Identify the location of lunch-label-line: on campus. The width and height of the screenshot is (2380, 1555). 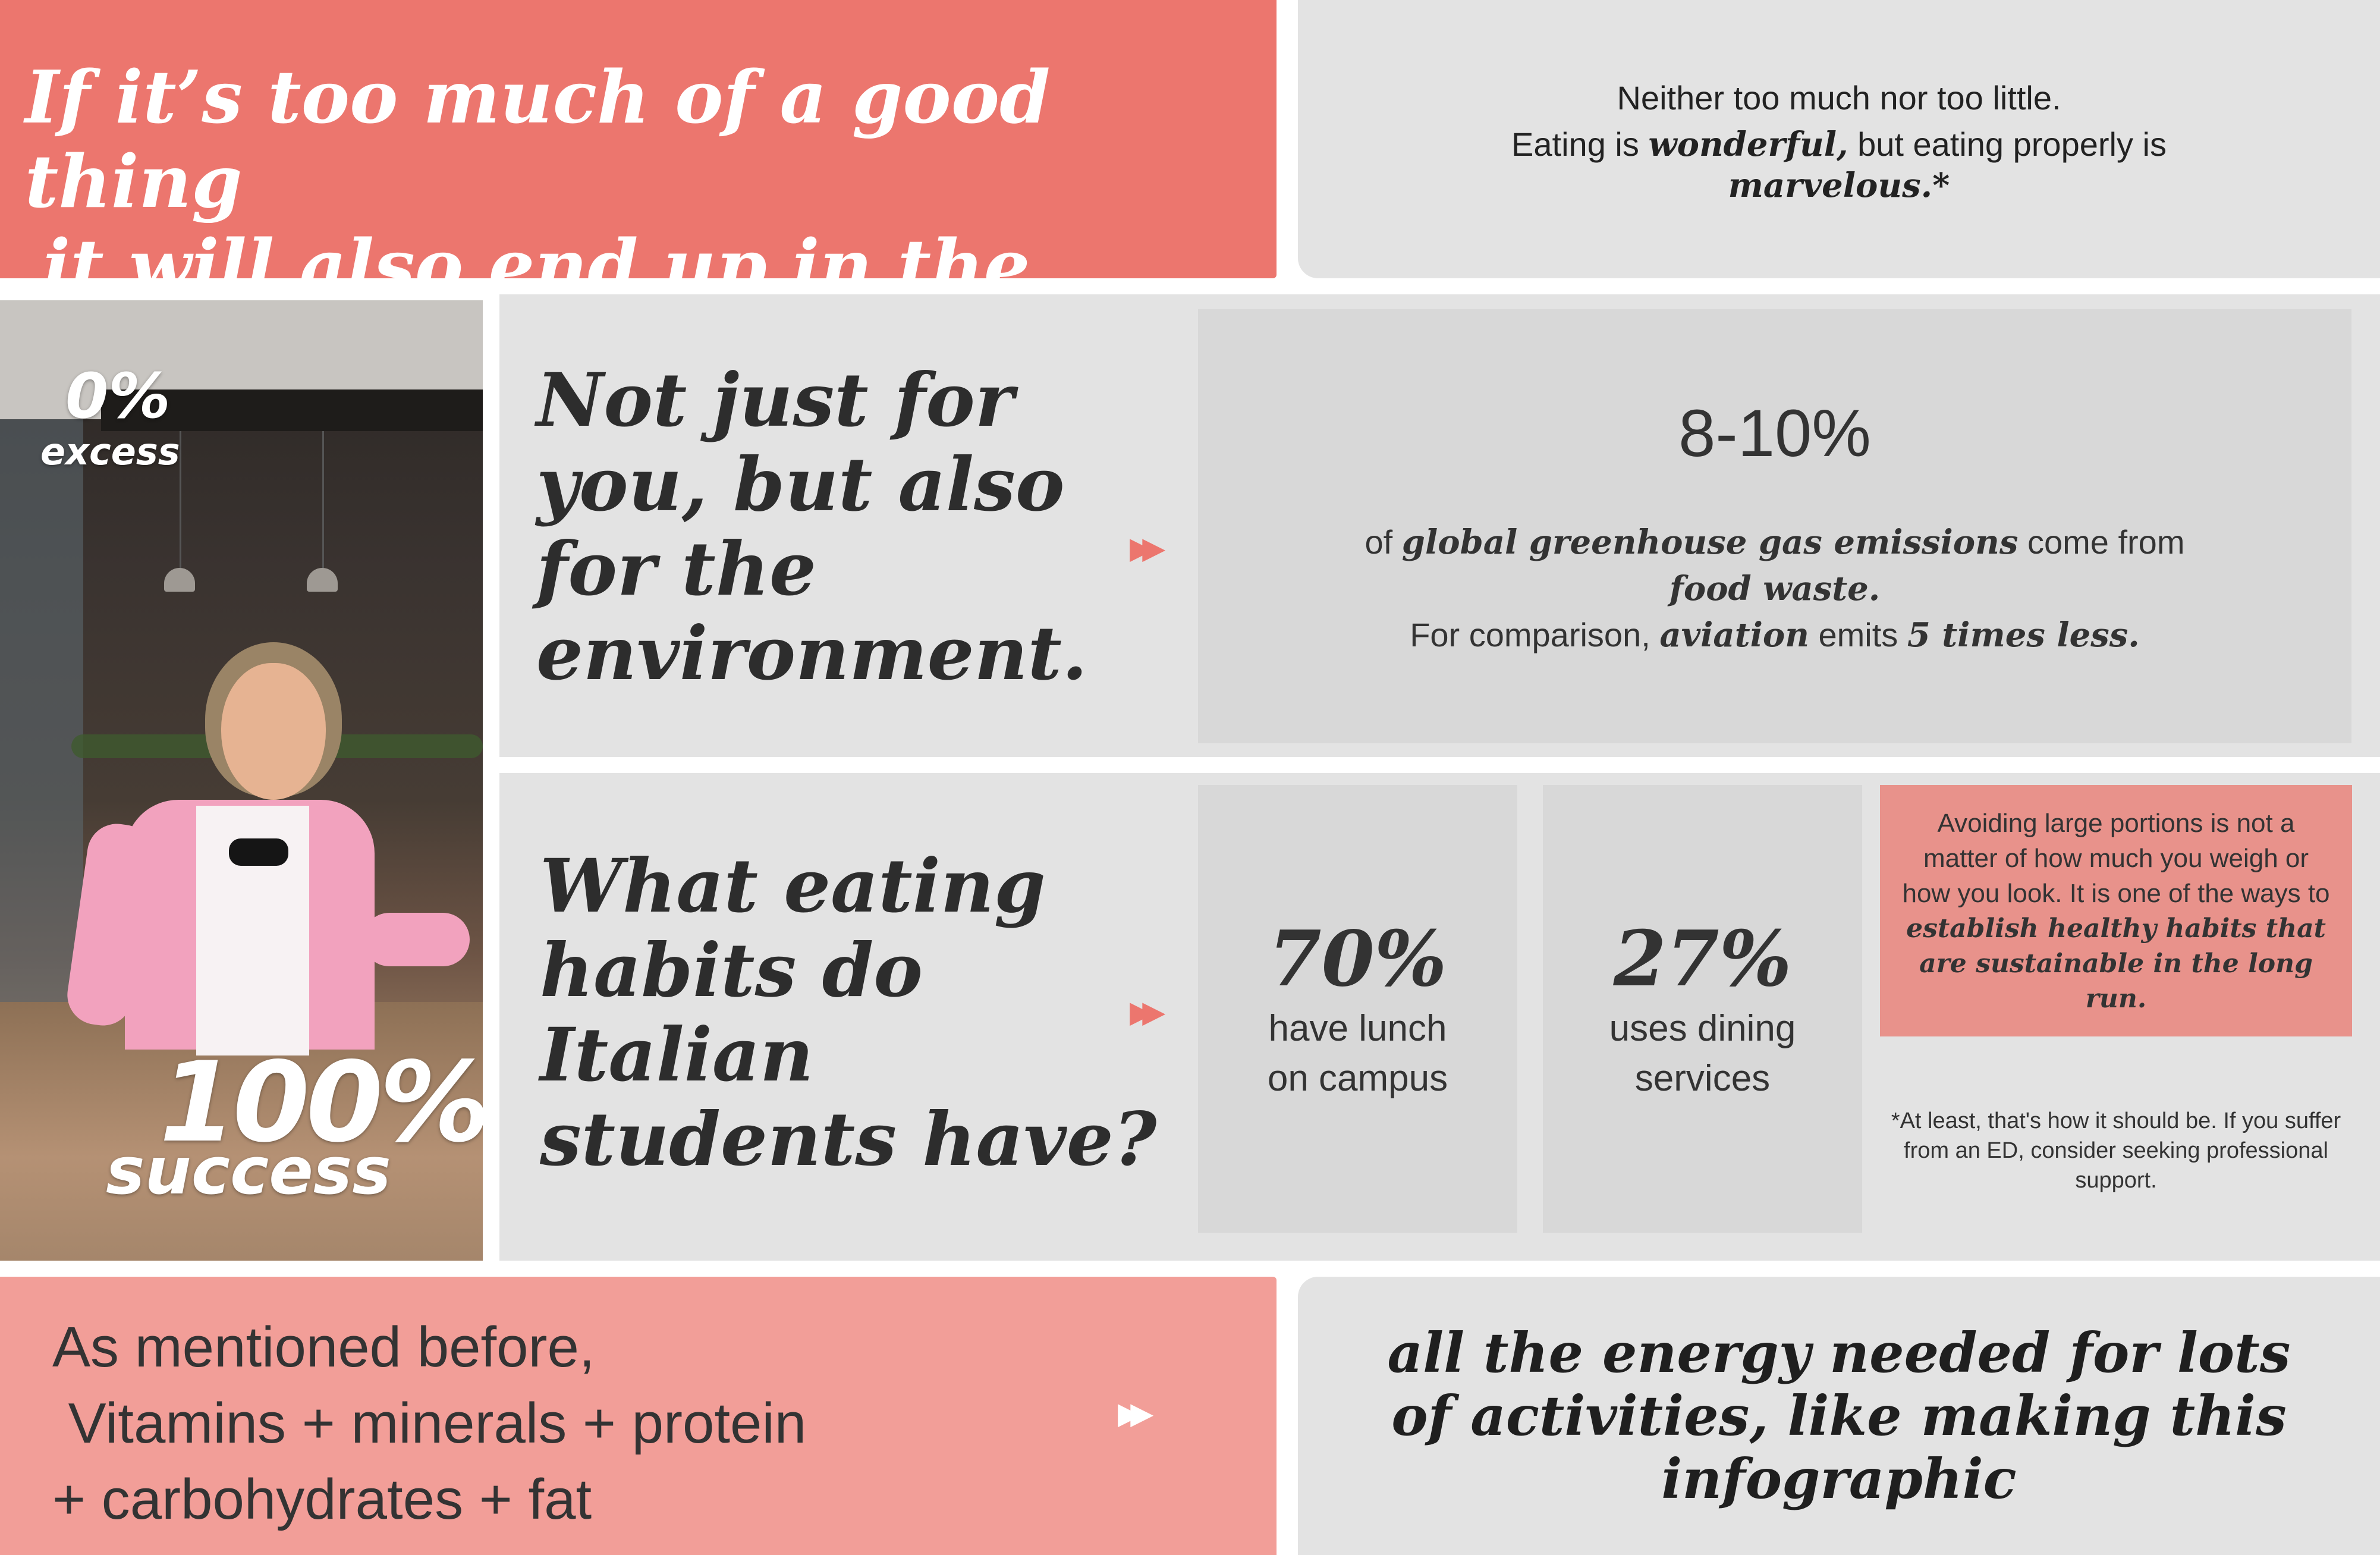
(1357, 1078).